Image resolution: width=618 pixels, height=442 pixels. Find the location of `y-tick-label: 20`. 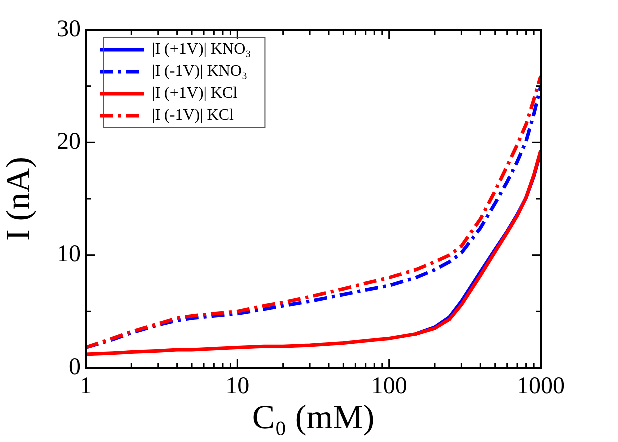

y-tick-label: 20 is located at coordinates (69, 141).